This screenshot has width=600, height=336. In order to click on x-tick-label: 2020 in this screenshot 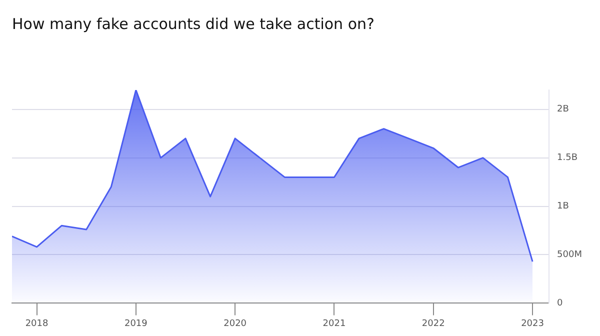, I will do `click(235, 323)`.